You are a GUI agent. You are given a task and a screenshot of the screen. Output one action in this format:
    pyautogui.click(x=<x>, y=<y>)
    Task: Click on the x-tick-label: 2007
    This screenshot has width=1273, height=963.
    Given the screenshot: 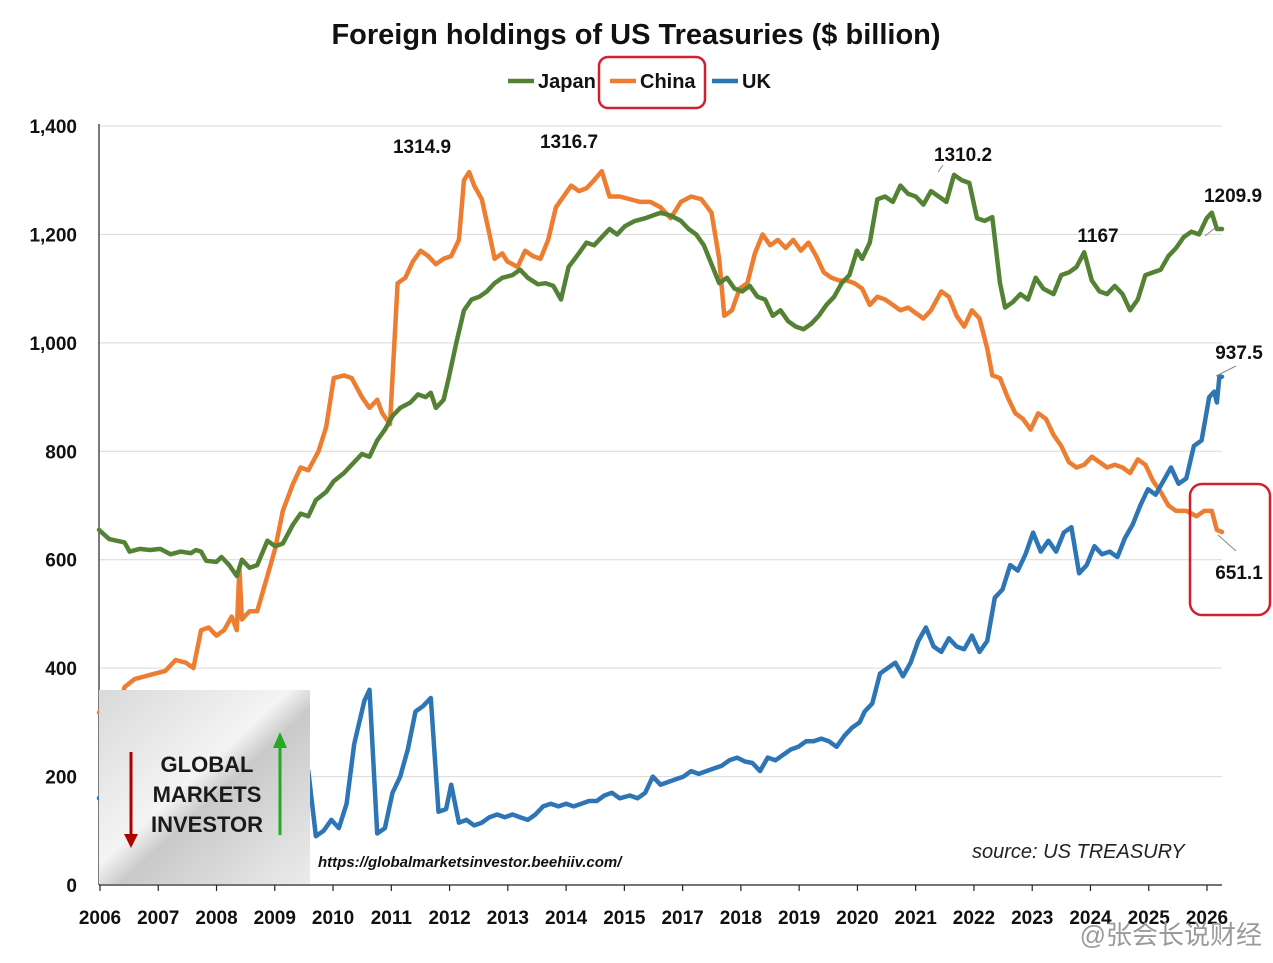 What is the action you would take?
    pyautogui.click(x=158, y=918)
    